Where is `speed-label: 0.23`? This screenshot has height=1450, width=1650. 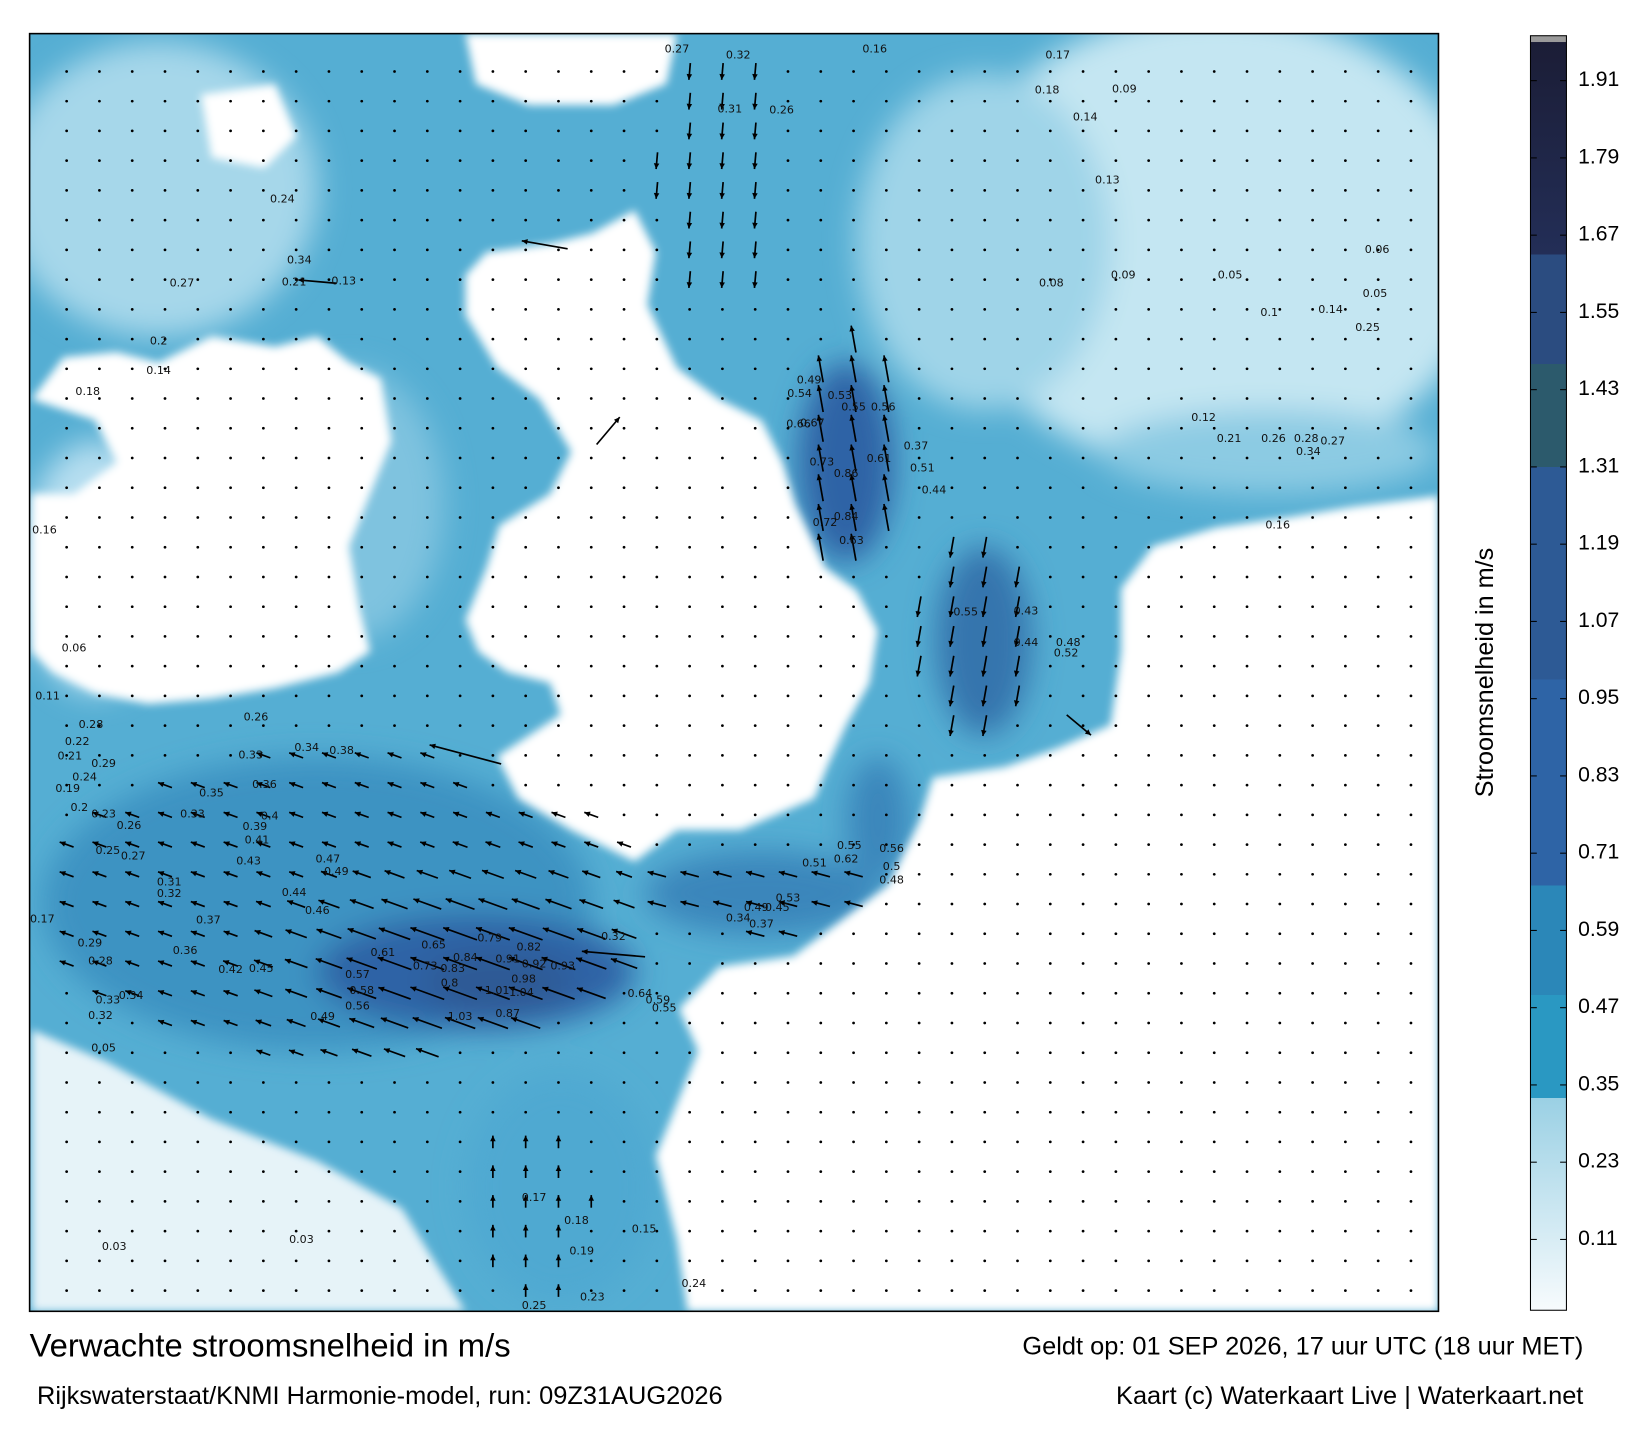
speed-label: 0.23 is located at coordinates (103, 813).